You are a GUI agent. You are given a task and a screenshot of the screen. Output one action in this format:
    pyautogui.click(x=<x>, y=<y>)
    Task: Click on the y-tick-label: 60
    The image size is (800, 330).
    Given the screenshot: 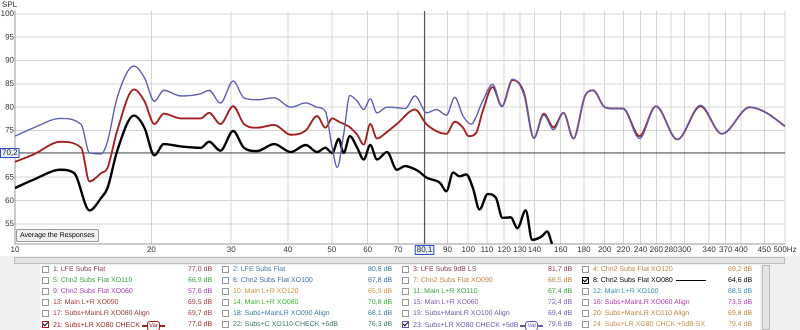 What is the action you would take?
    pyautogui.click(x=10, y=200)
    